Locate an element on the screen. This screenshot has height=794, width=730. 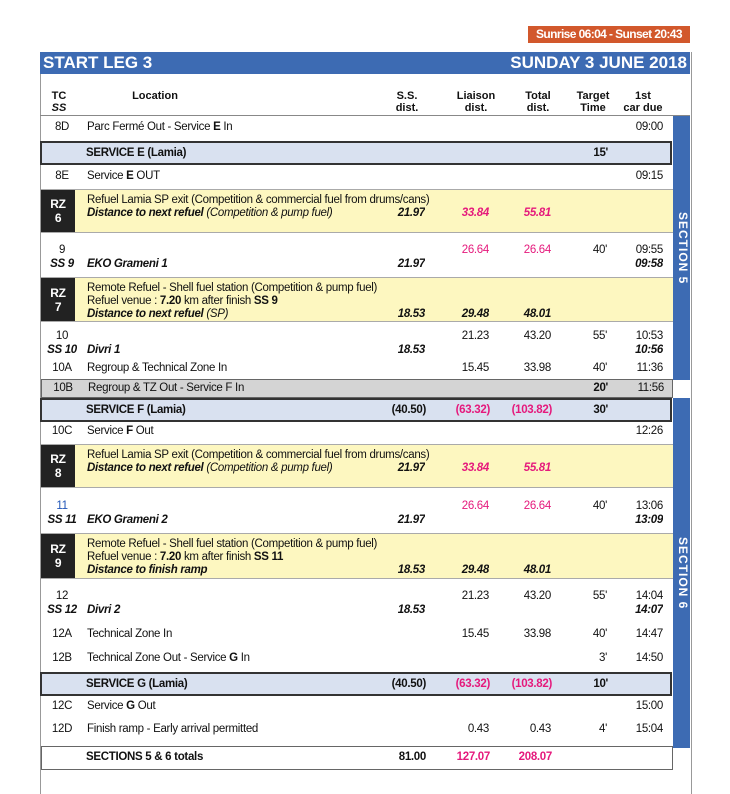
col-due: 1st car due is located at coordinates (643, 102).